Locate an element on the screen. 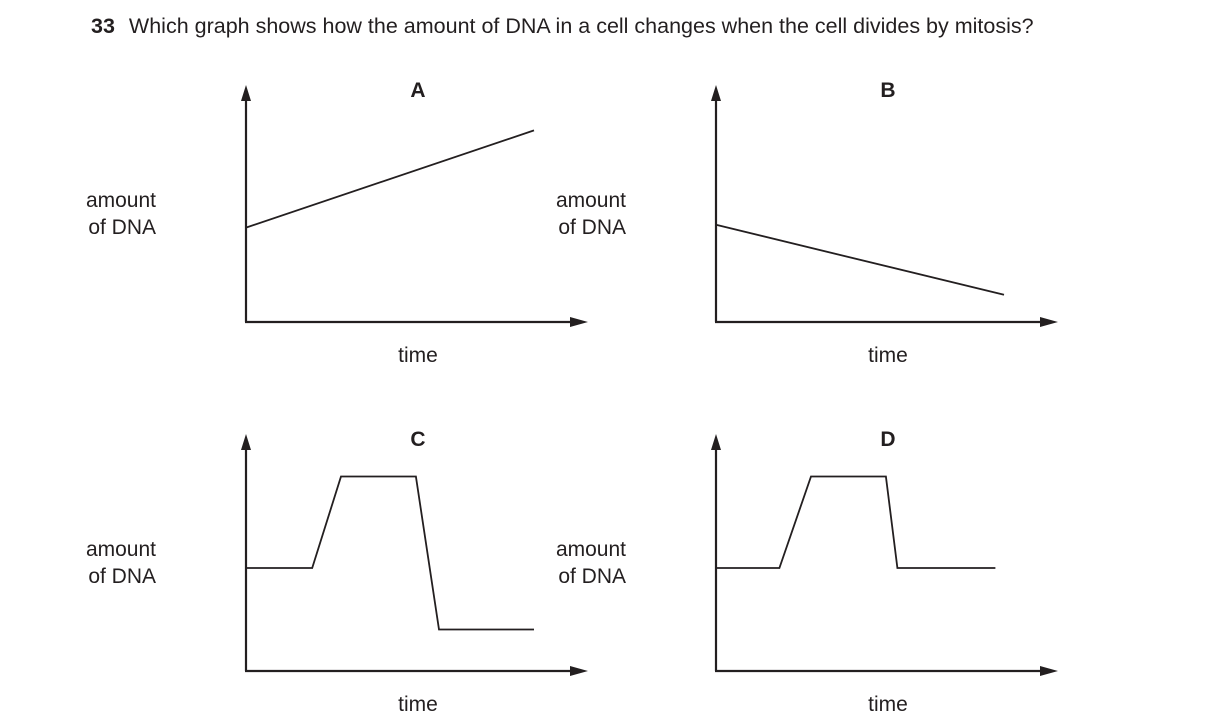 The image size is (1216, 726). chart-a is located at coordinates (414, 206).